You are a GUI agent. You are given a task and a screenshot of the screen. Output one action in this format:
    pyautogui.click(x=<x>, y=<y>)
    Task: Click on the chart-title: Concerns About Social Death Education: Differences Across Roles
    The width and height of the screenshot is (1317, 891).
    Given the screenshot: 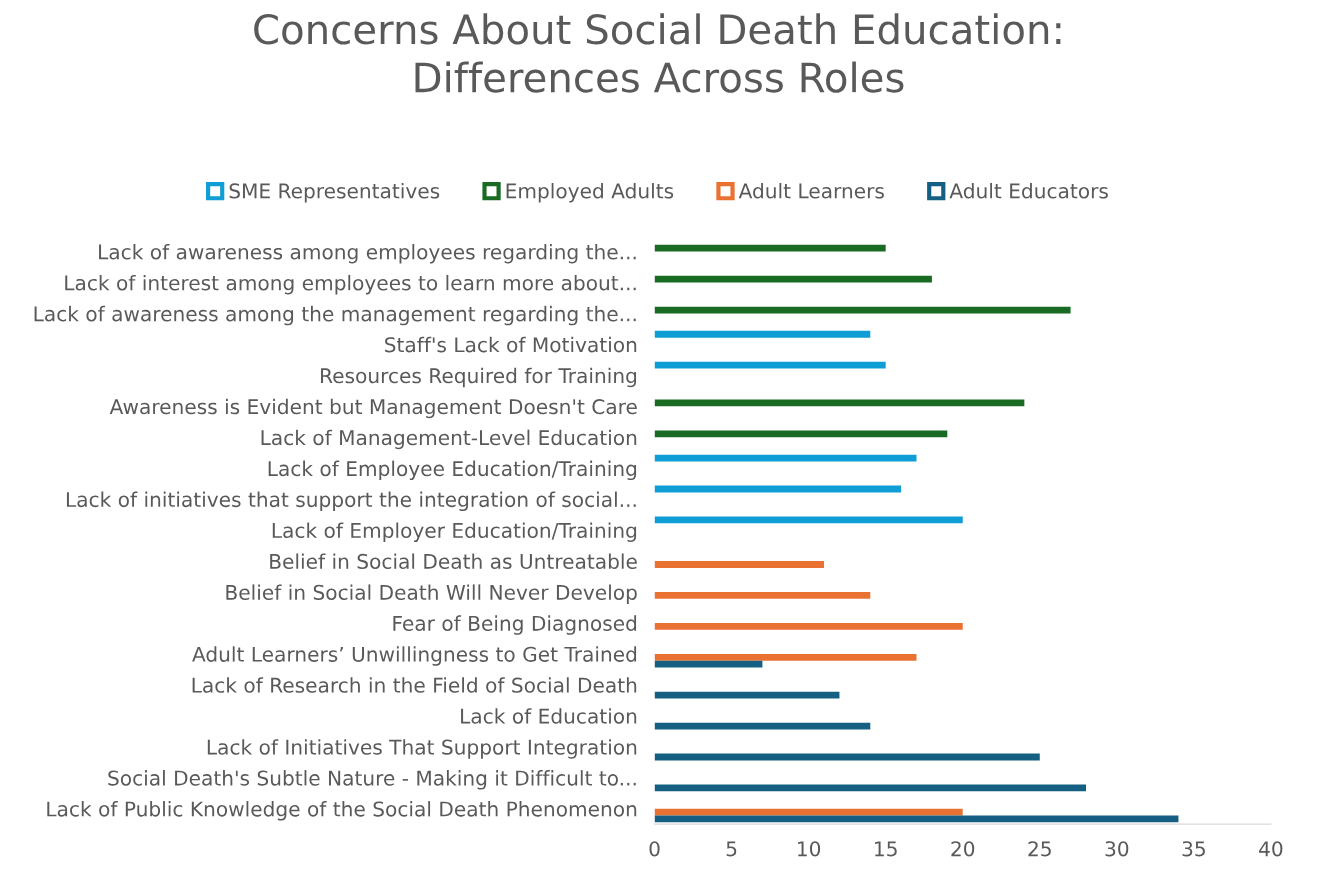 What is the action you would take?
    pyautogui.click(x=657, y=53)
    